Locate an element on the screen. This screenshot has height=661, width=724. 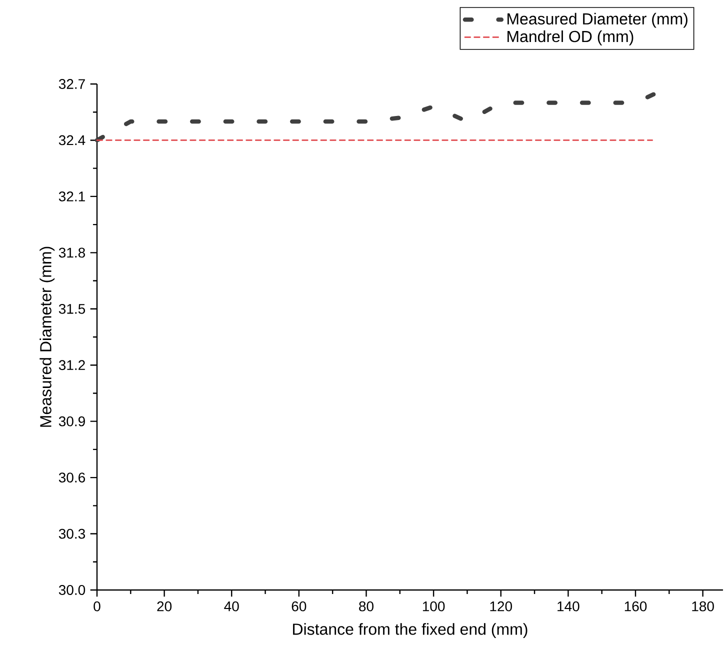
y-tick-label: 32.4 is located at coordinates (72, 140).